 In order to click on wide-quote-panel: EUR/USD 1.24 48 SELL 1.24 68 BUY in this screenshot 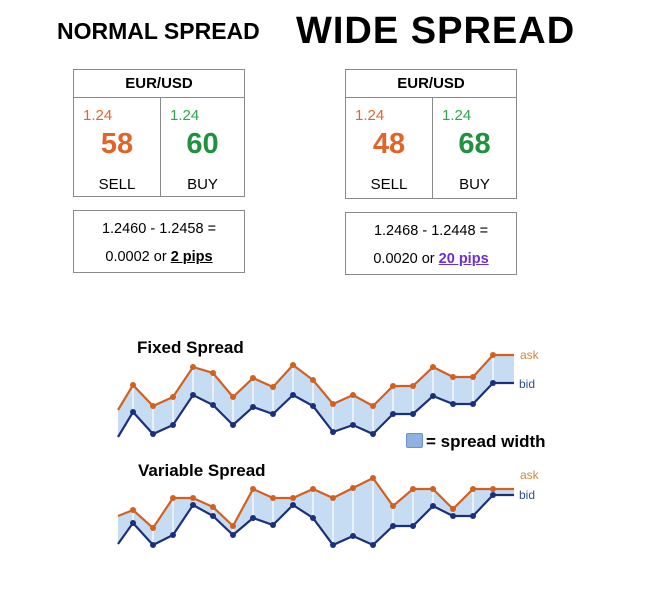, I will do `click(431, 134)`.